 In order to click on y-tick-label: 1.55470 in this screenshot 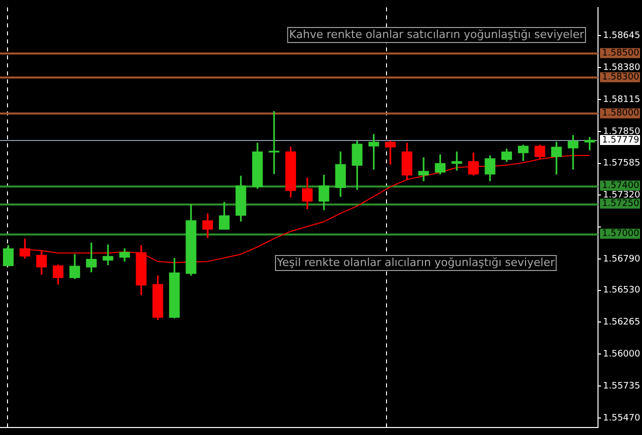, I will do `click(621, 418)`.